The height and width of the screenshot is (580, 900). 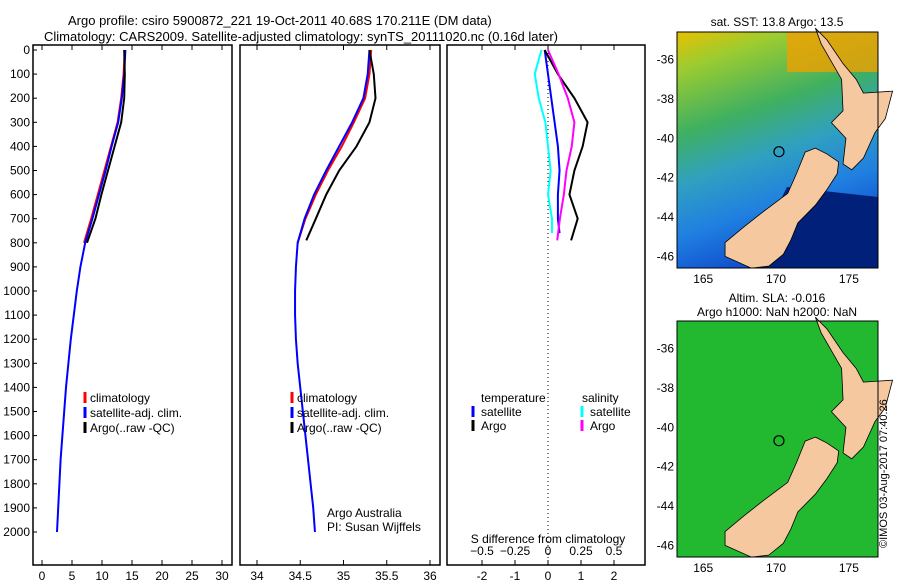 I want to click on map-sst-map, so click(x=785, y=148).